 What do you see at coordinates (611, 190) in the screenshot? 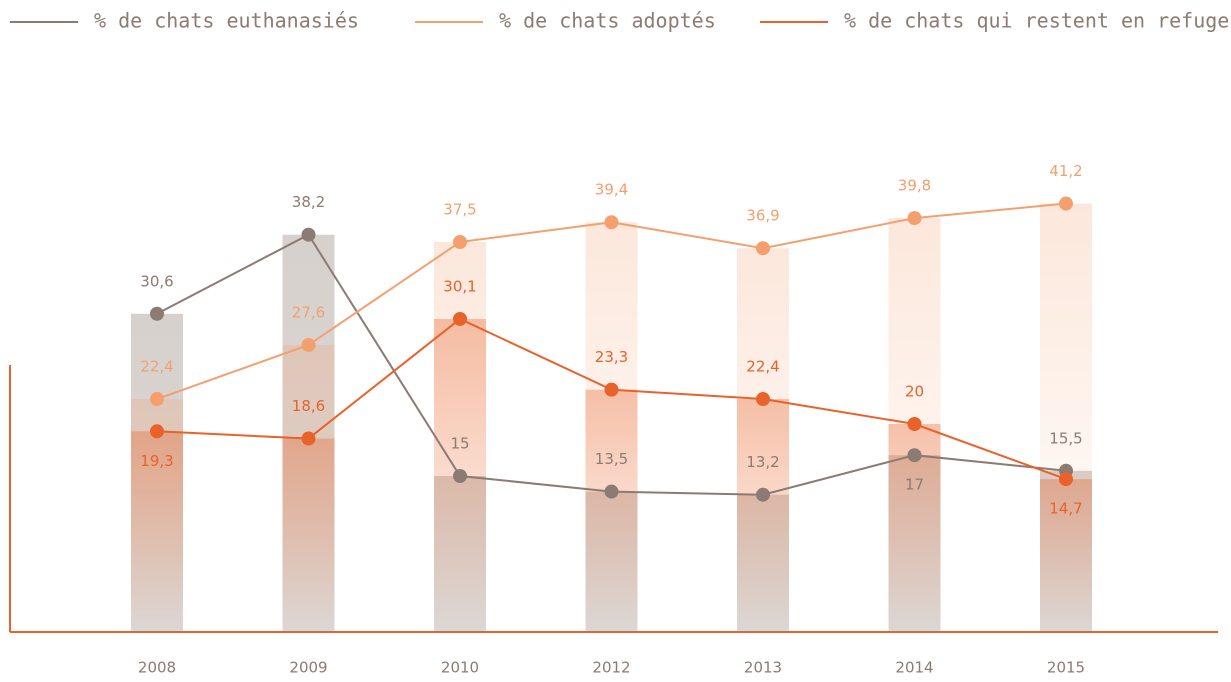
I see `data-label: 39,4` at bounding box center [611, 190].